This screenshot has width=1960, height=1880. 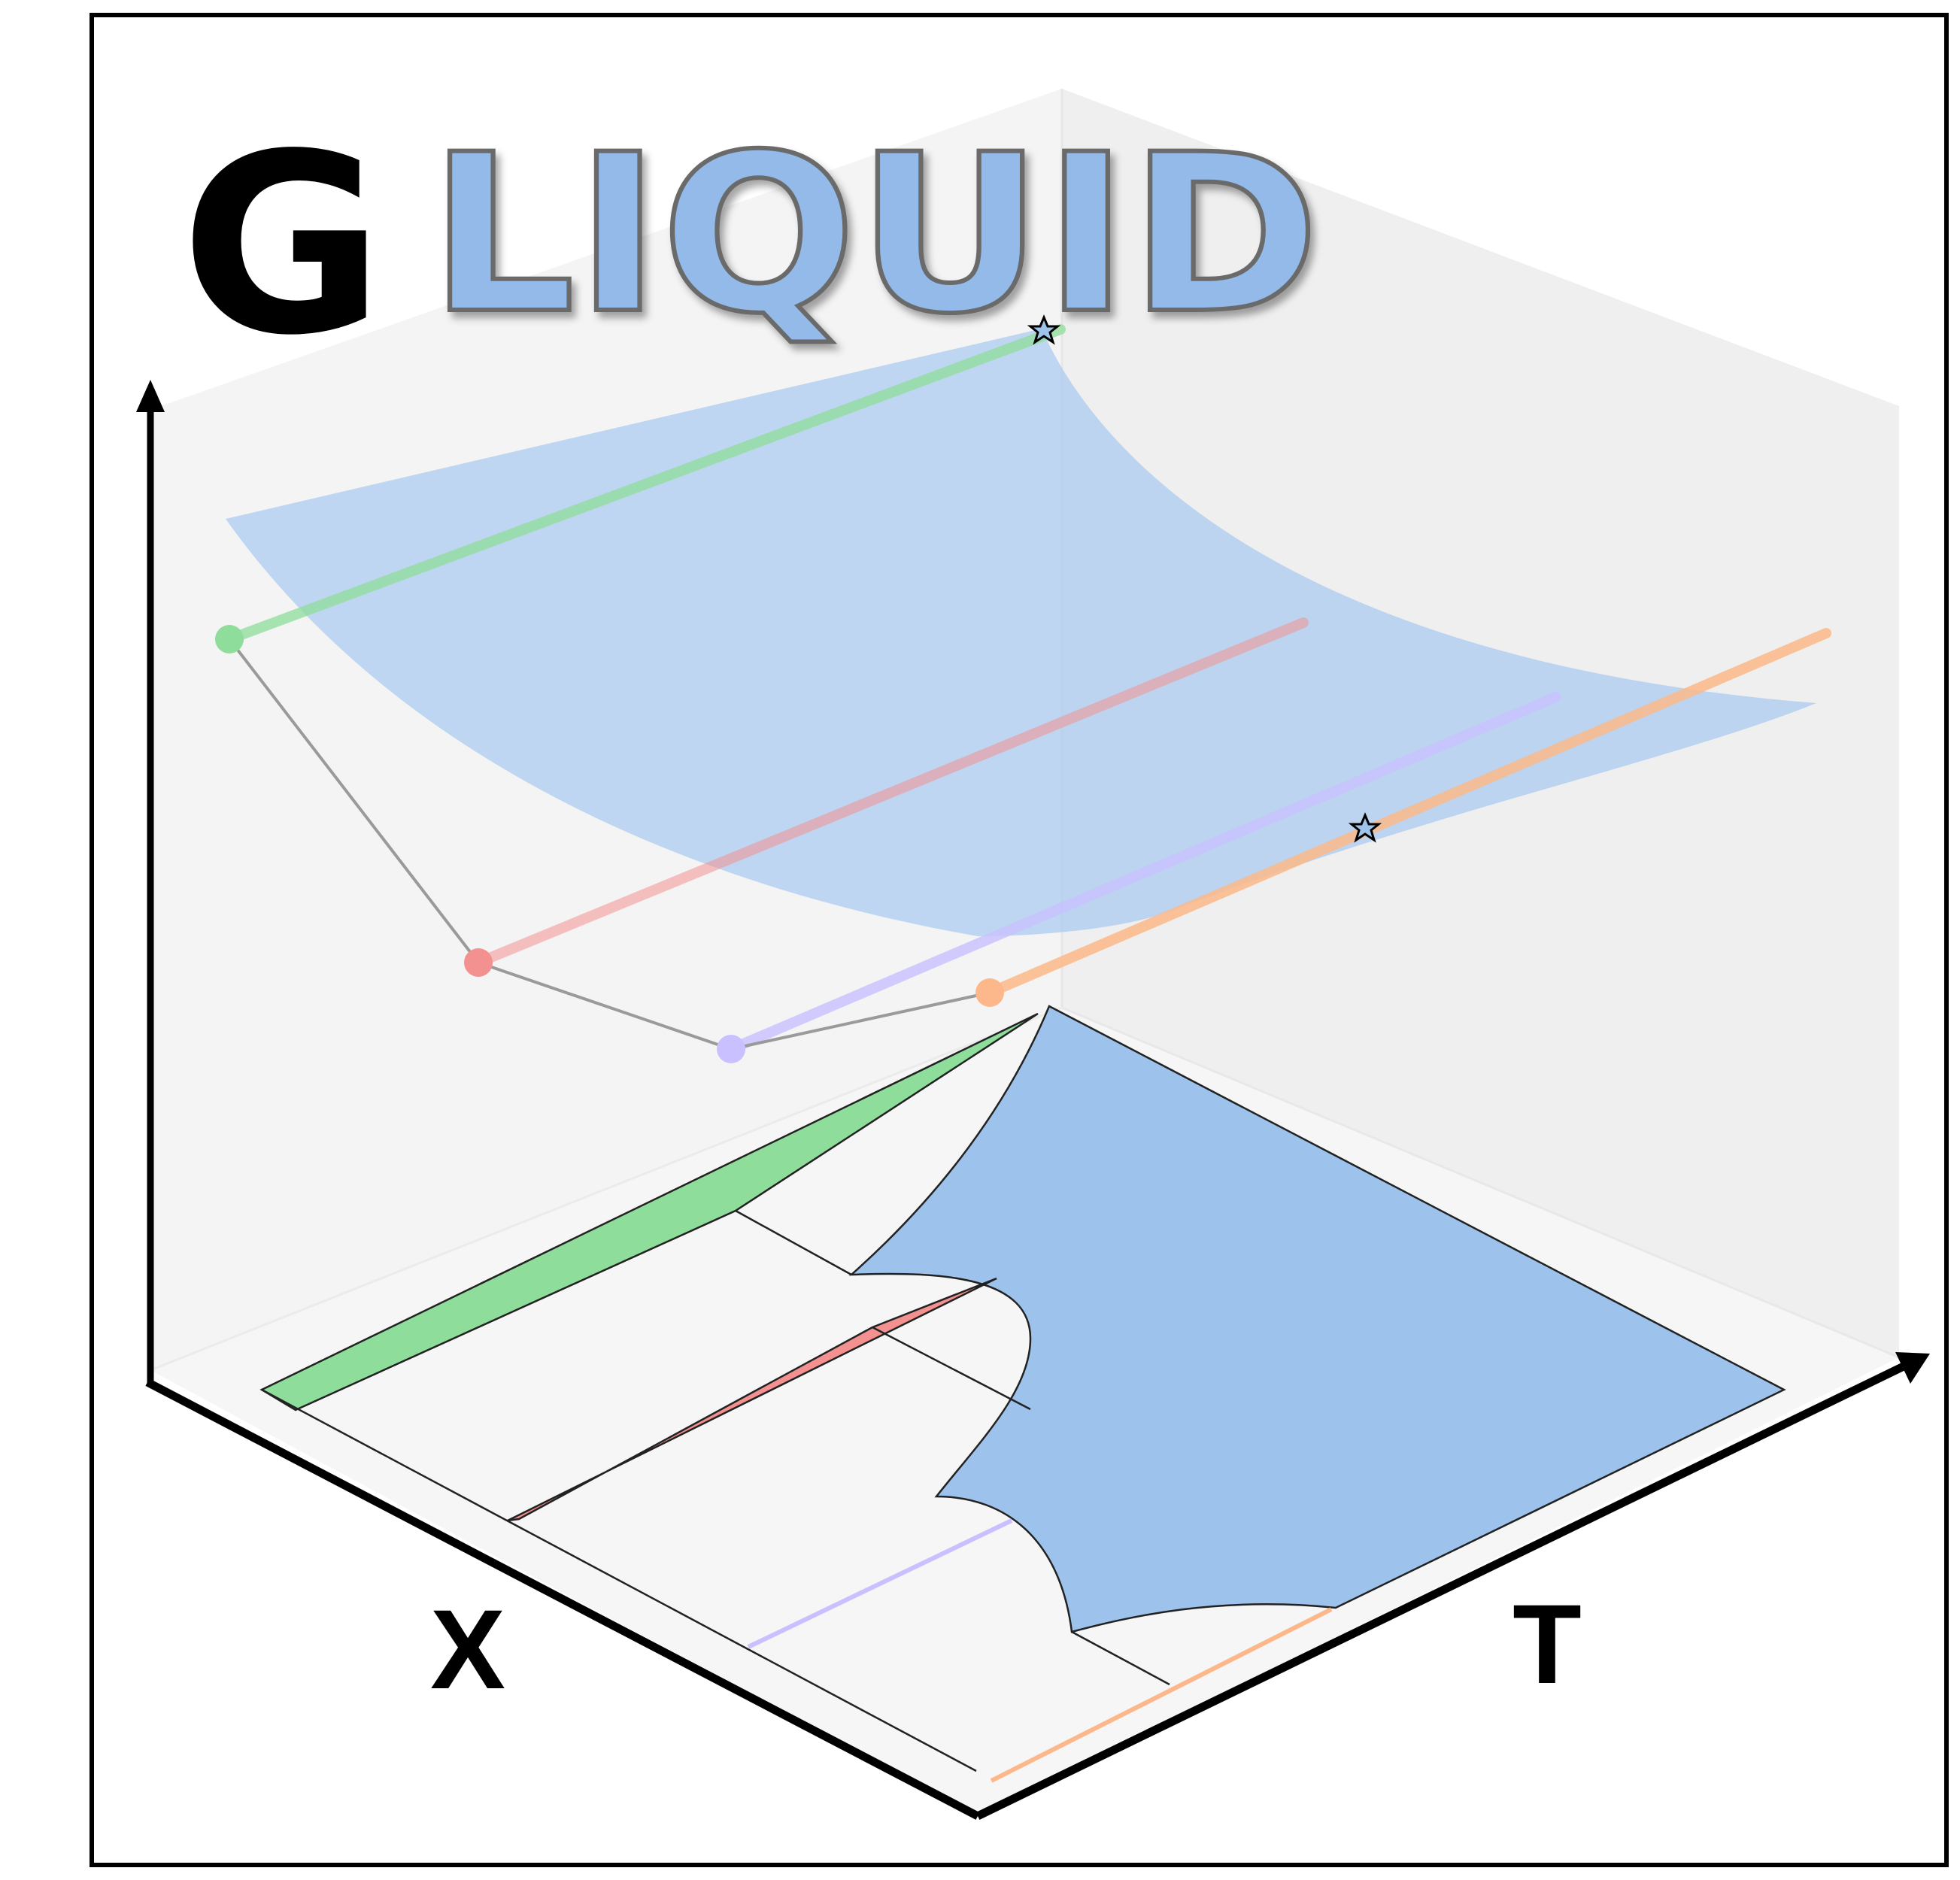 I want to click on red-phase-point, so click(x=479, y=962).